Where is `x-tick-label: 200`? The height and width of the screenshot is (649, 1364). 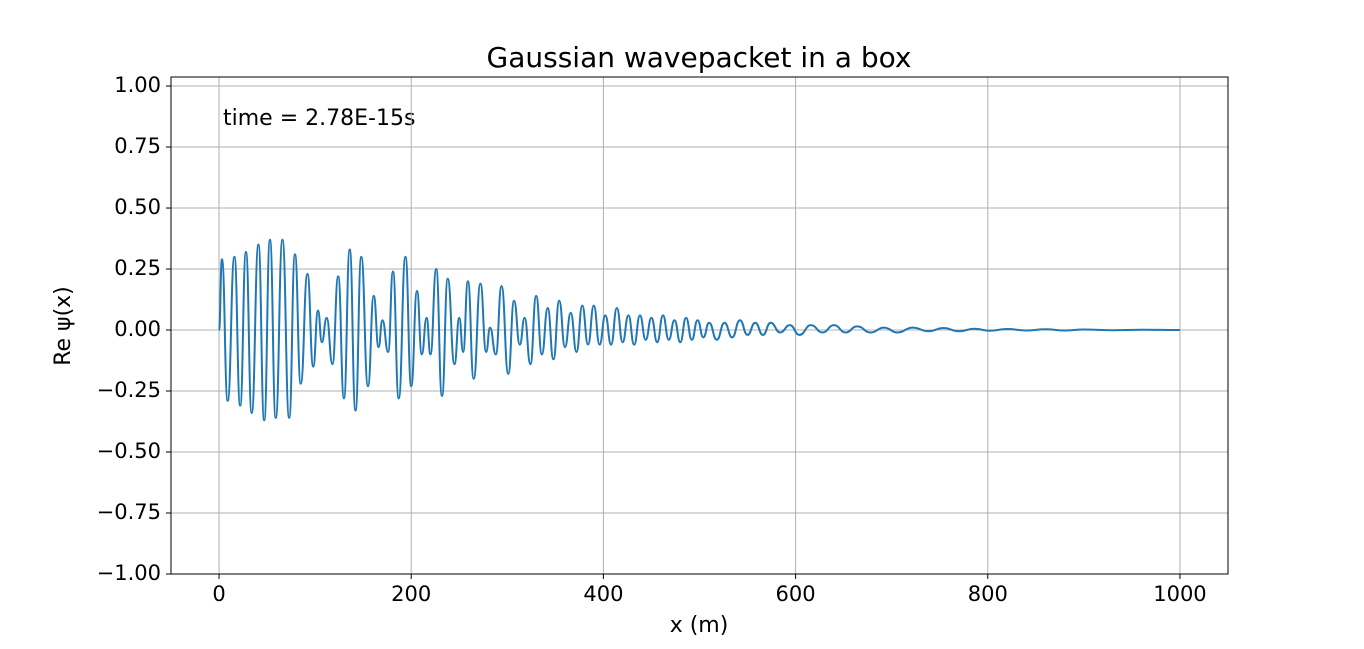 x-tick-label: 200 is located at coordinates (411, 594).